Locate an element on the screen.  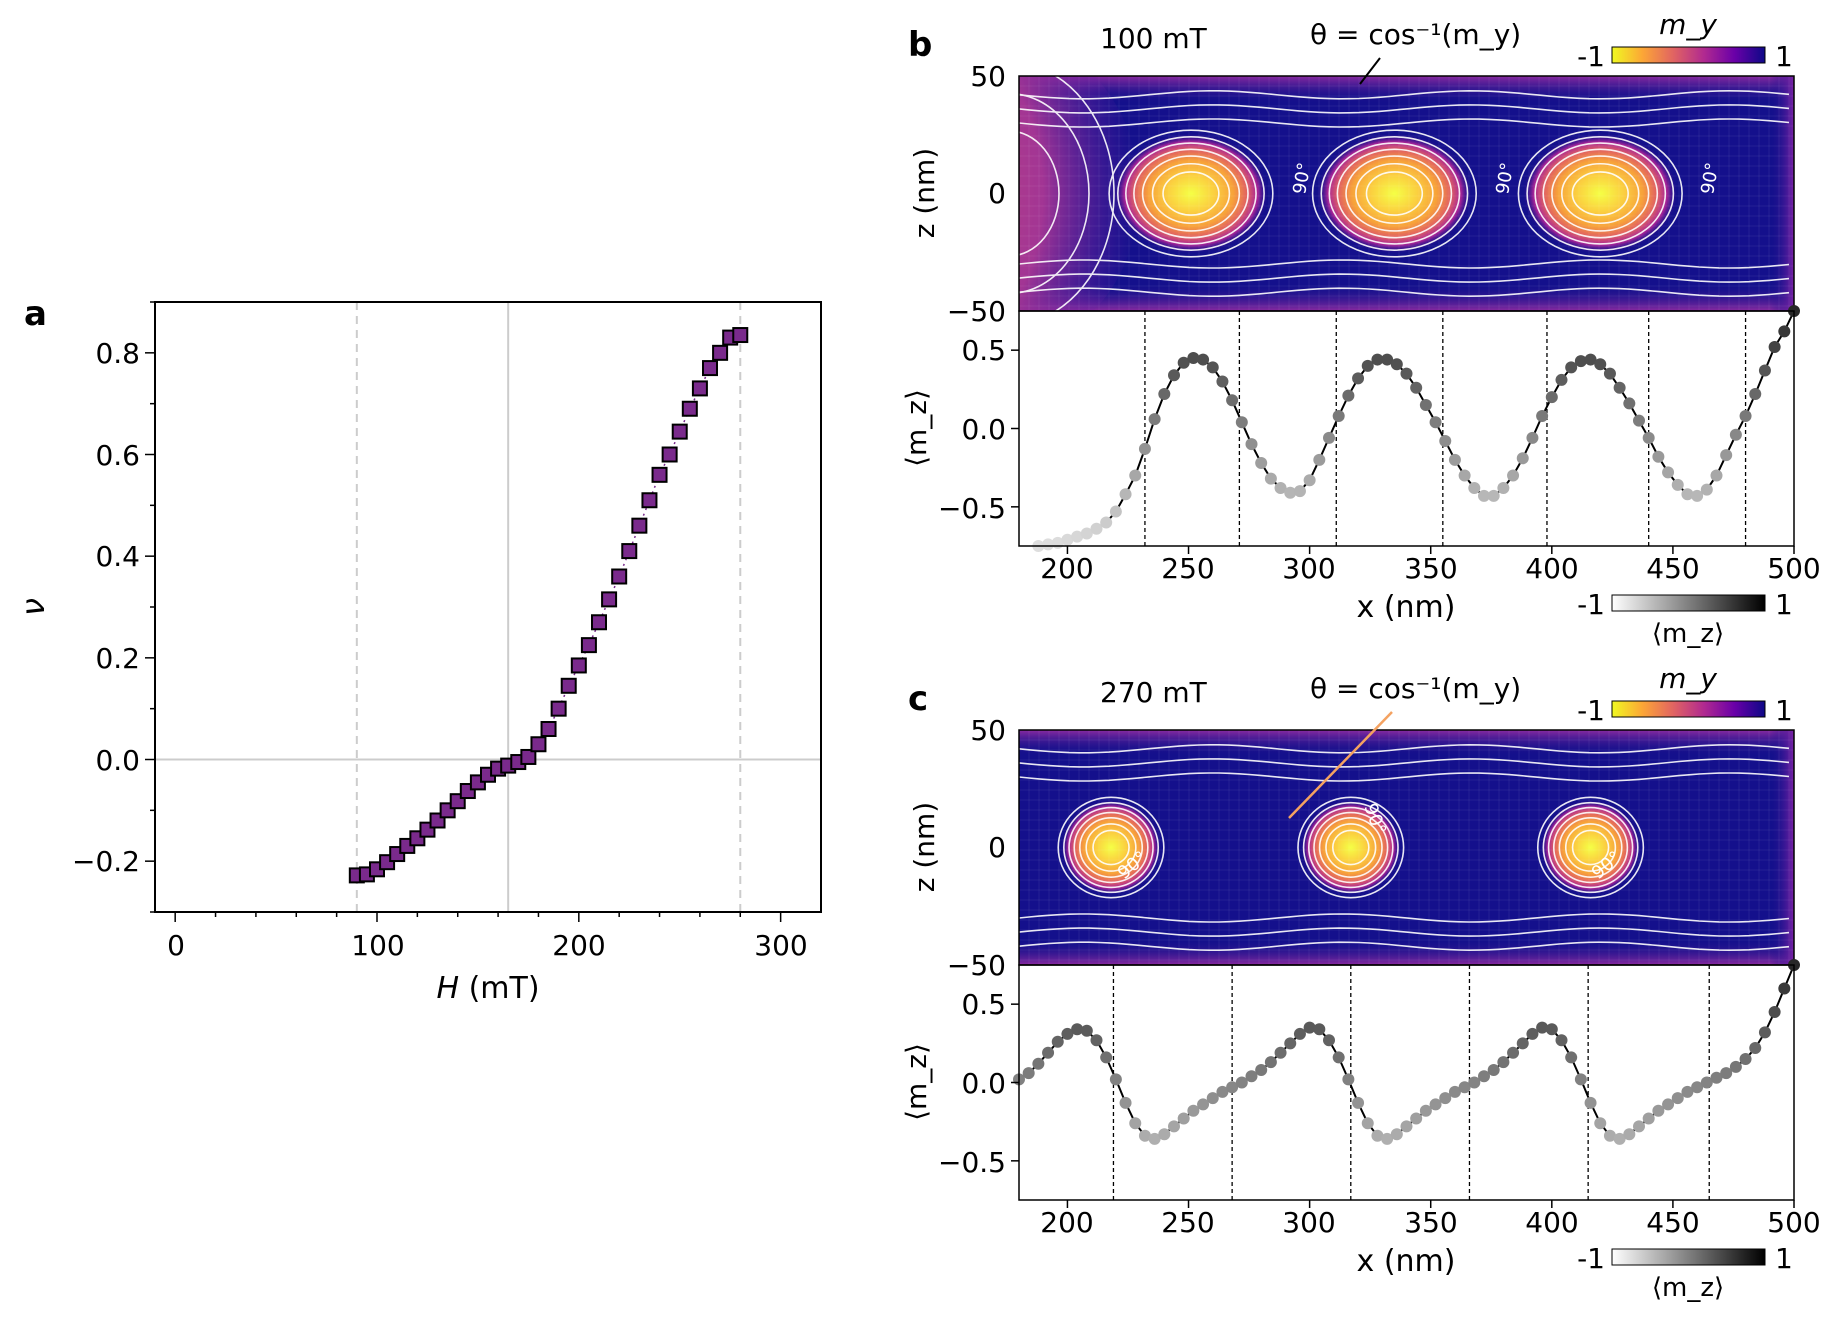
edge-band-bottom is located at coordinates (1406, 952).